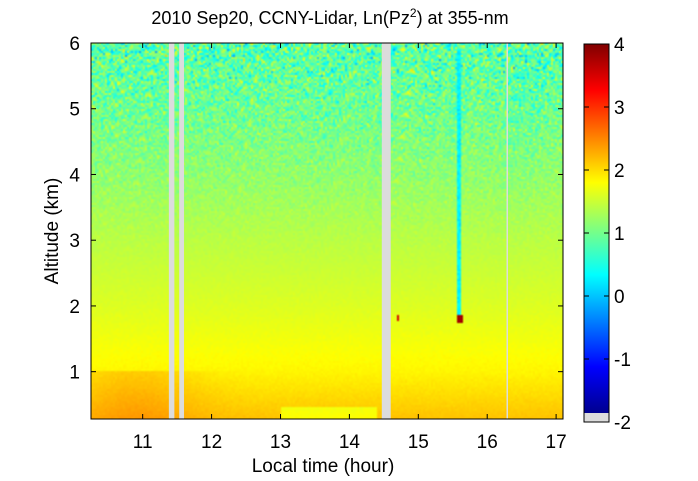 This screenshot has height=481, width=698. I want to click on y-tick-label: 6, so click(74, 44).